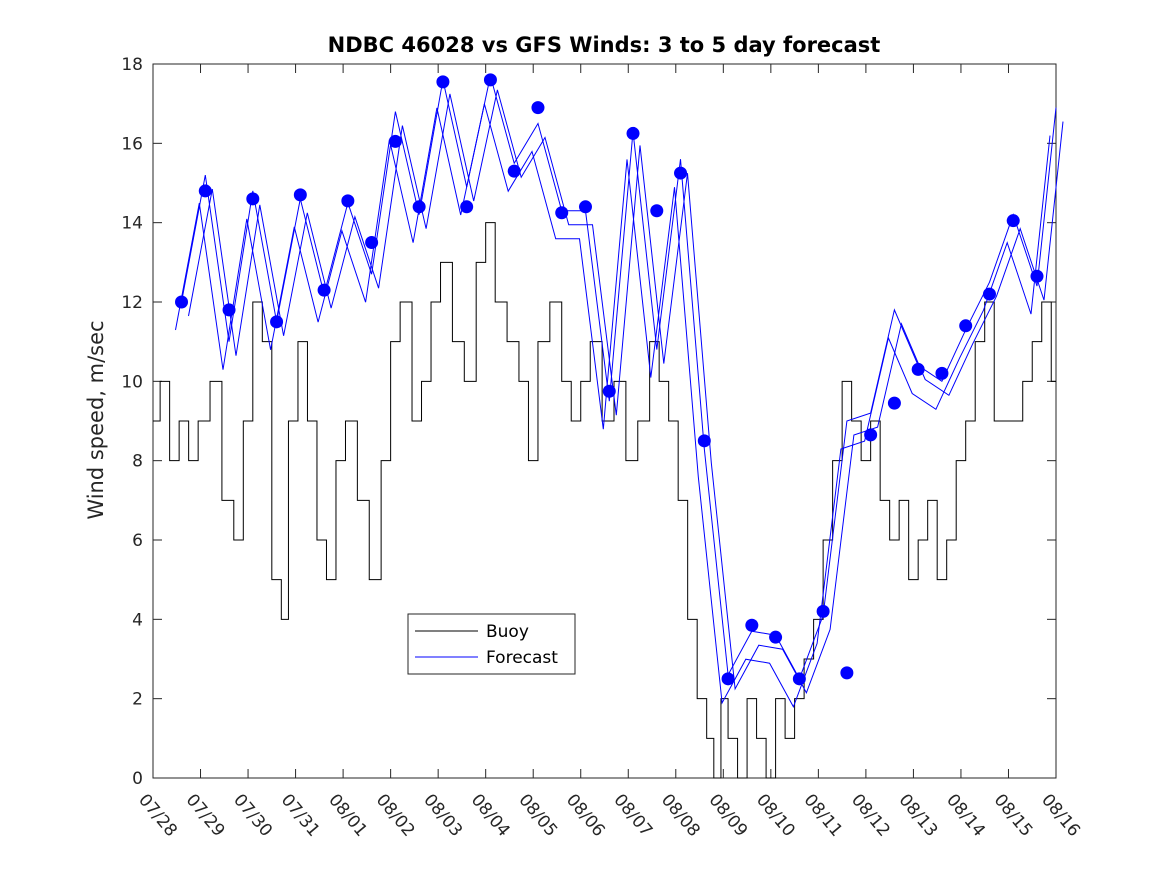  I want to click on y-tick-label-0: 0, so click(137, 779).